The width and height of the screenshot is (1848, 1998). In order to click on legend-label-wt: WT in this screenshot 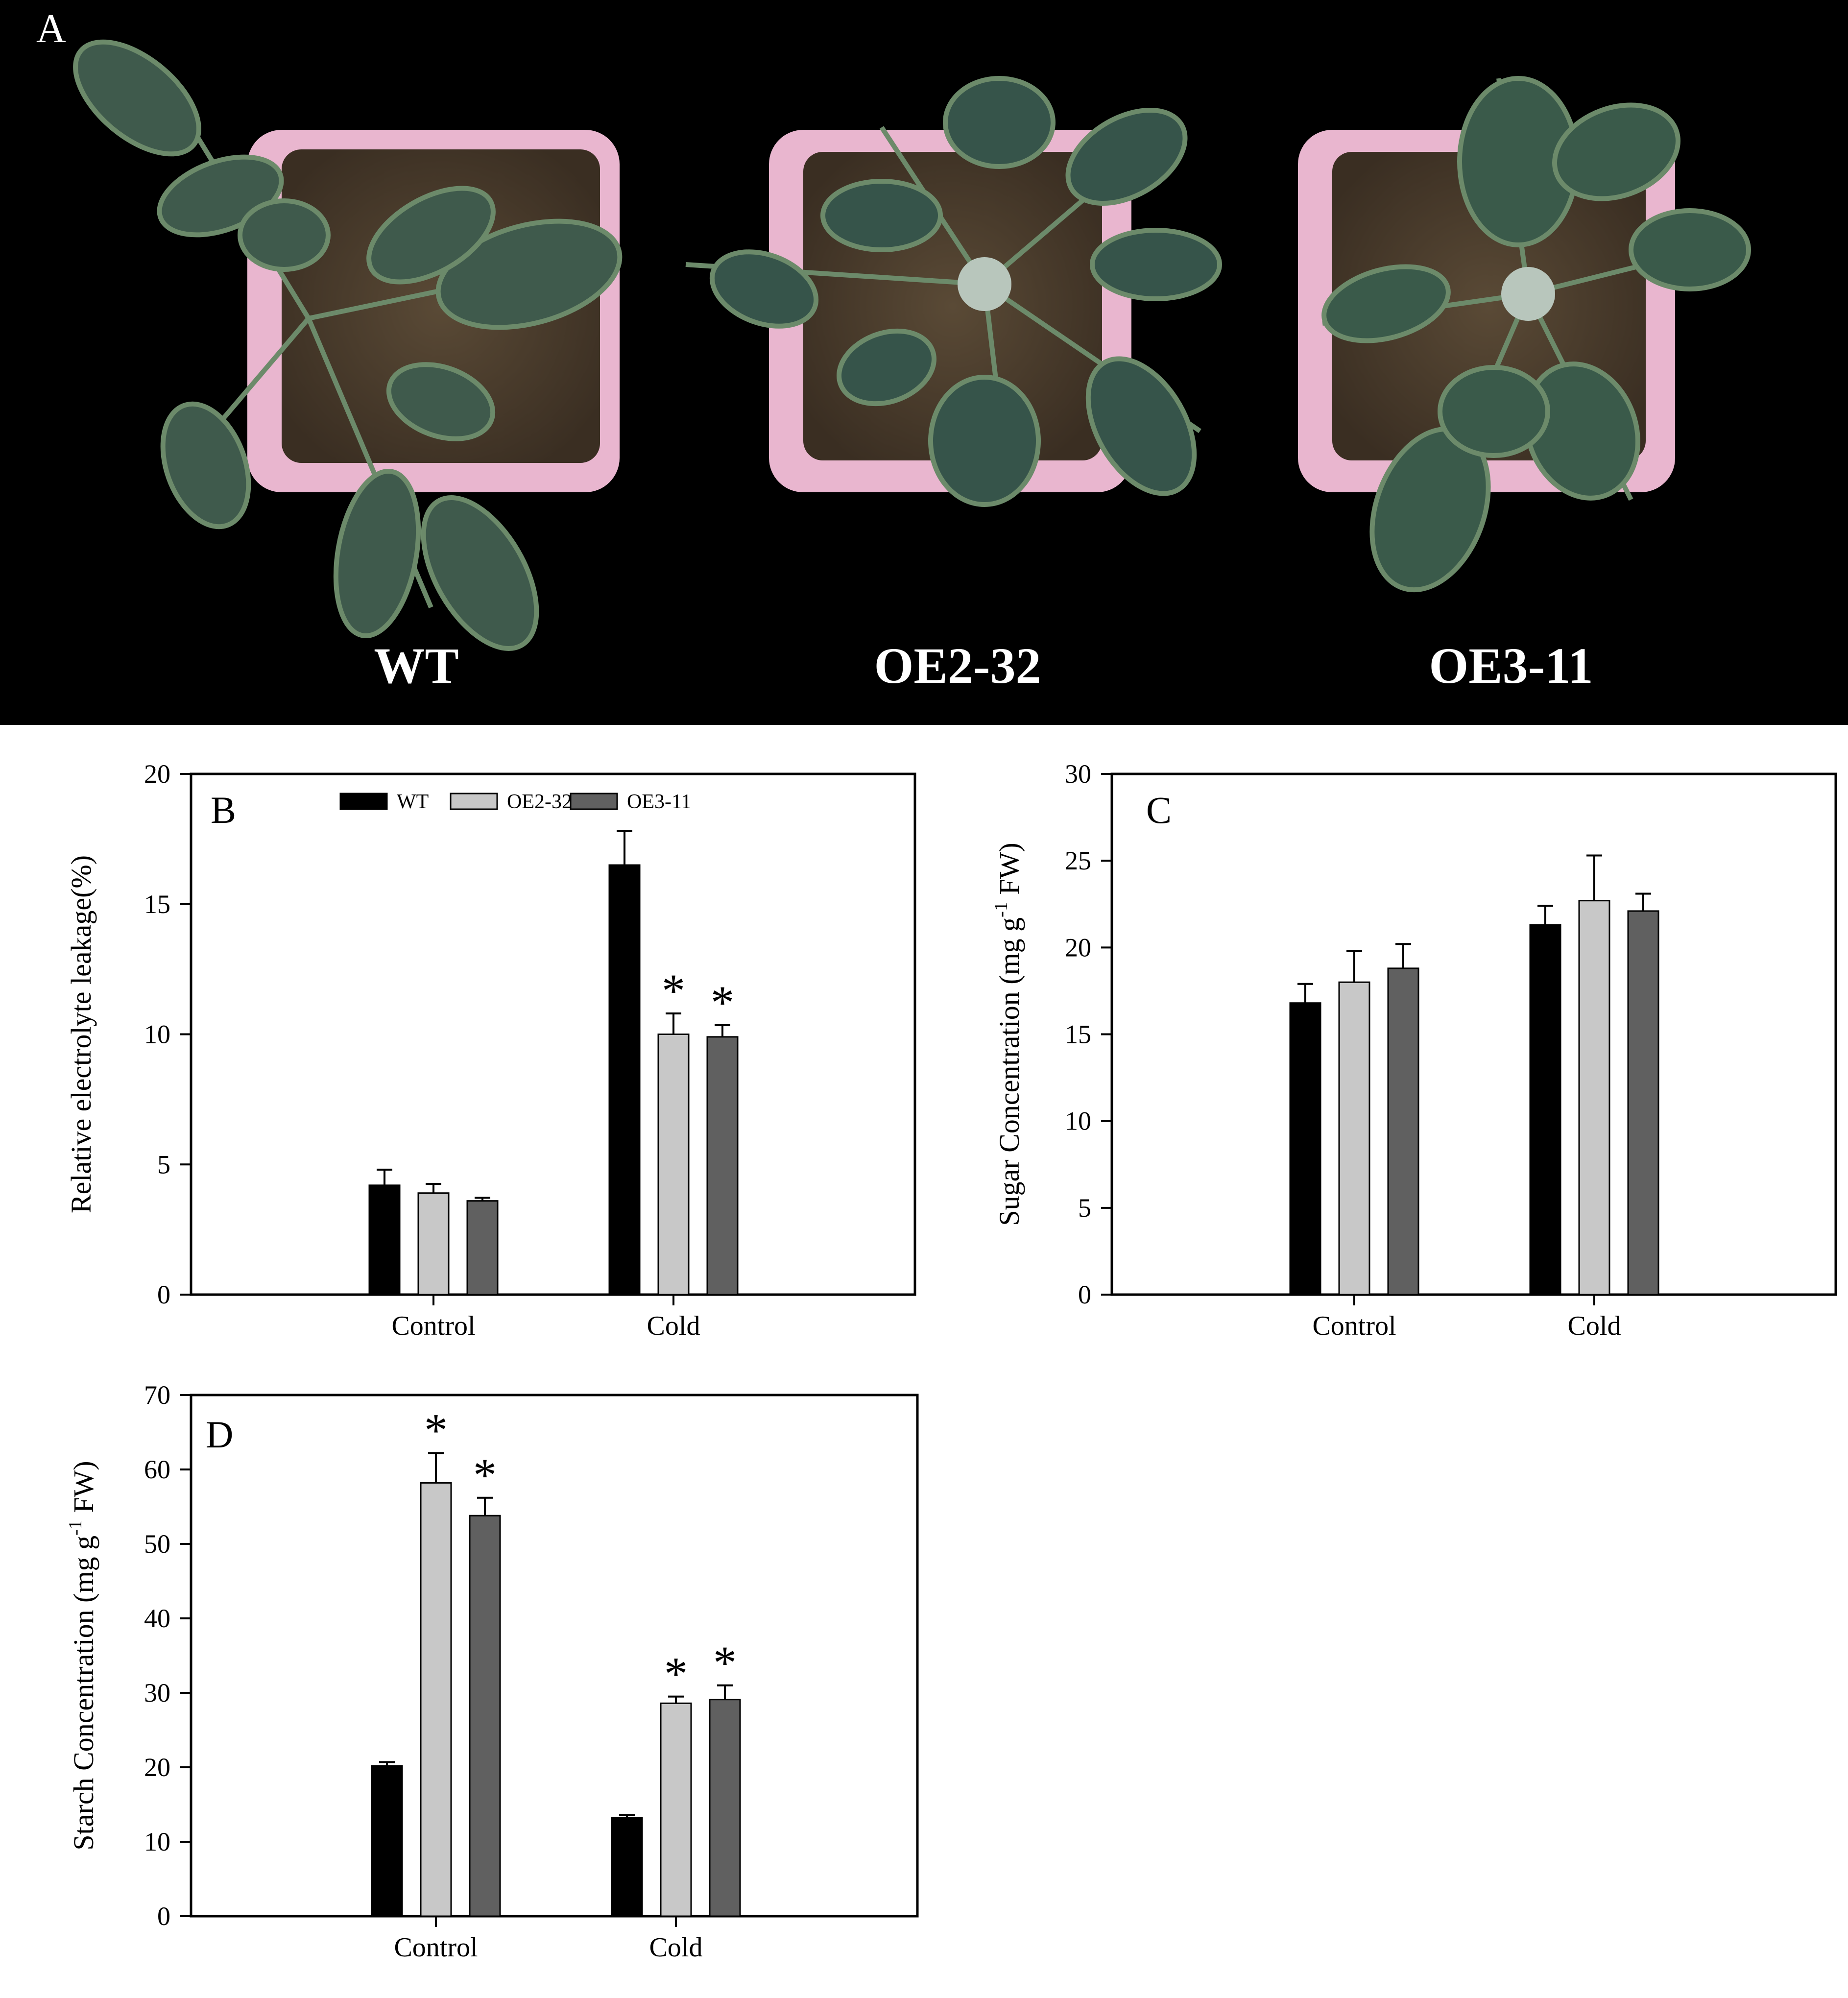, I will do `click(413, 802)`.